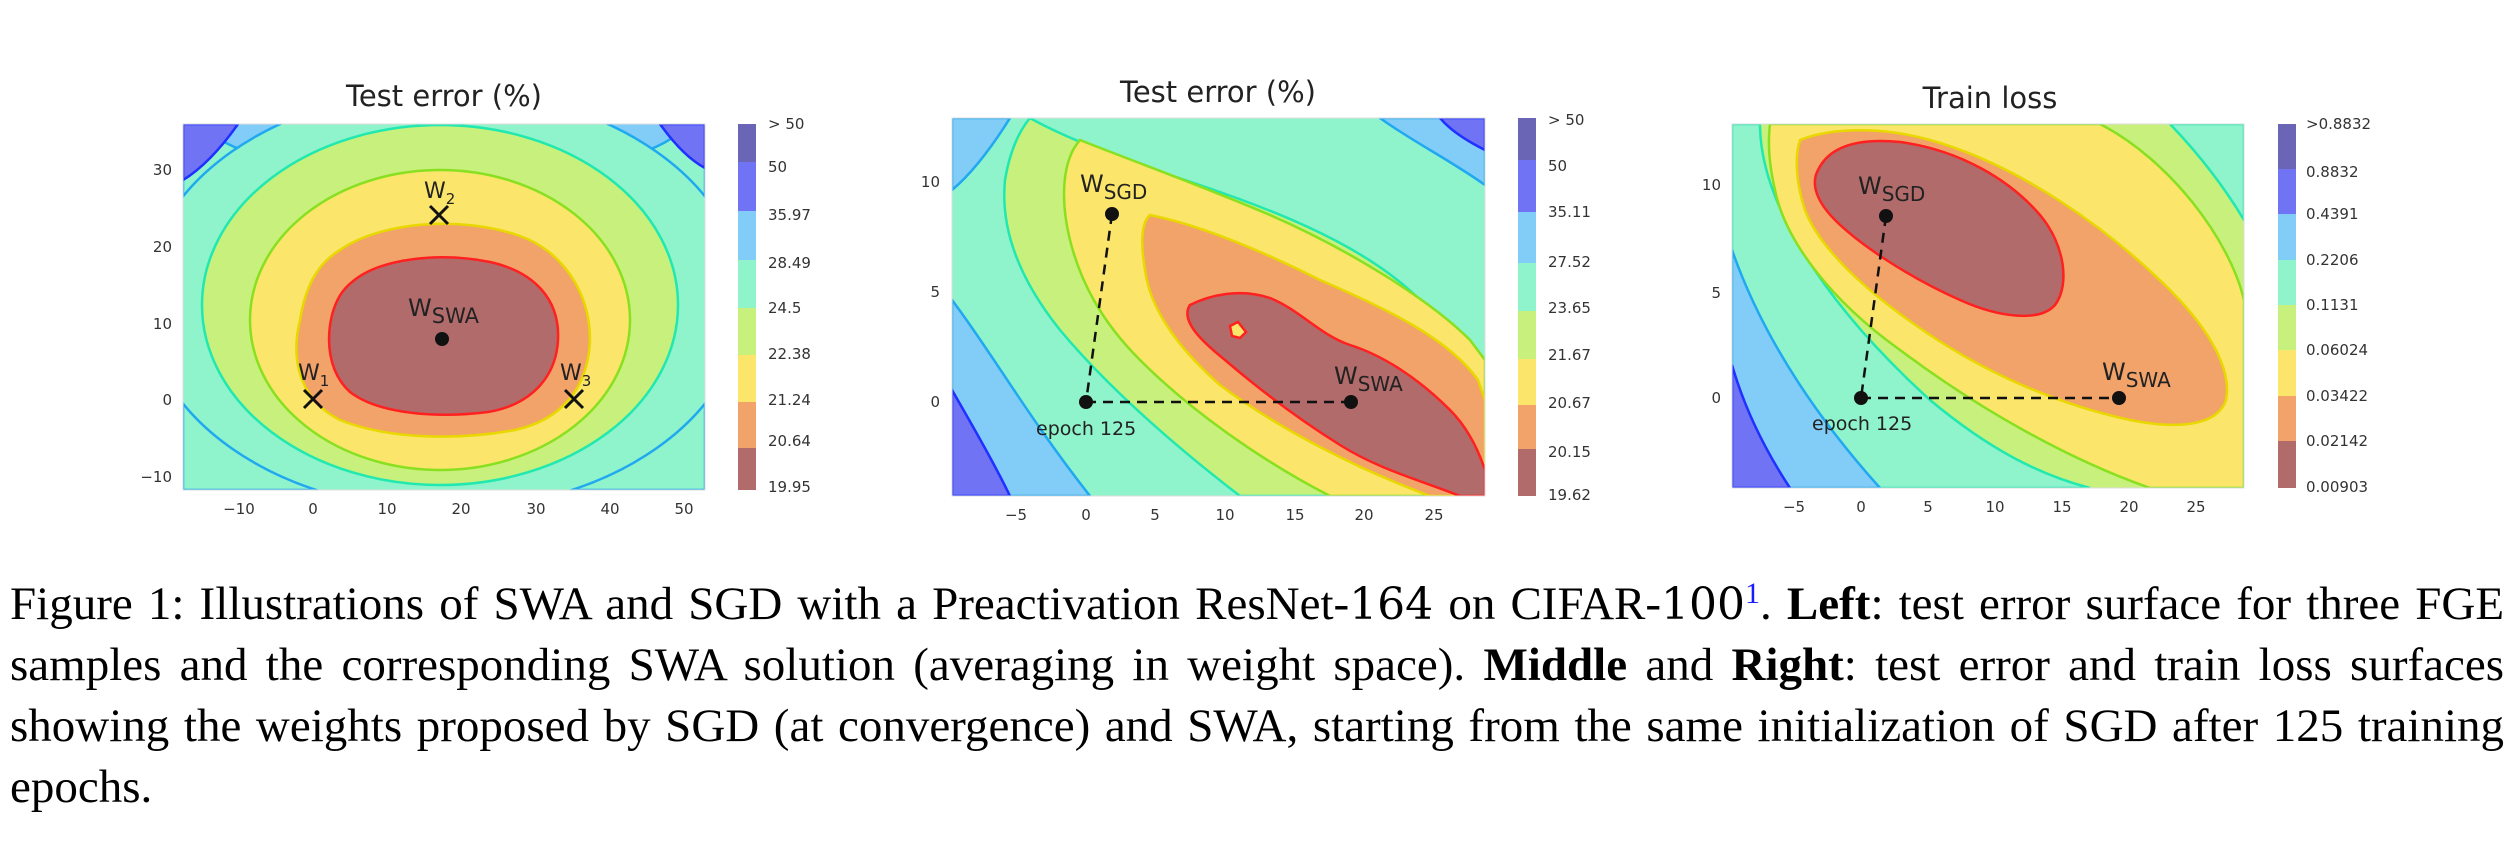 This screenshot has height=846, width=2514. What do you see at coordinates (1716, 293) in the screenshot?
I see `tick-right-y-1: 5` at bounding box center [1716, 293].